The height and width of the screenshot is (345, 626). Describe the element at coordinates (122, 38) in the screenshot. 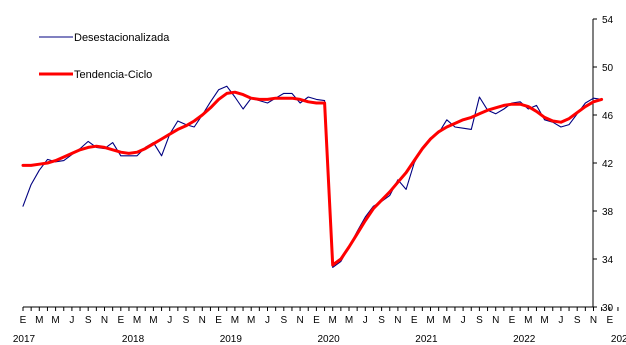

I see `legend-label-desestacionalizada: Desestacionalizada` at that location.